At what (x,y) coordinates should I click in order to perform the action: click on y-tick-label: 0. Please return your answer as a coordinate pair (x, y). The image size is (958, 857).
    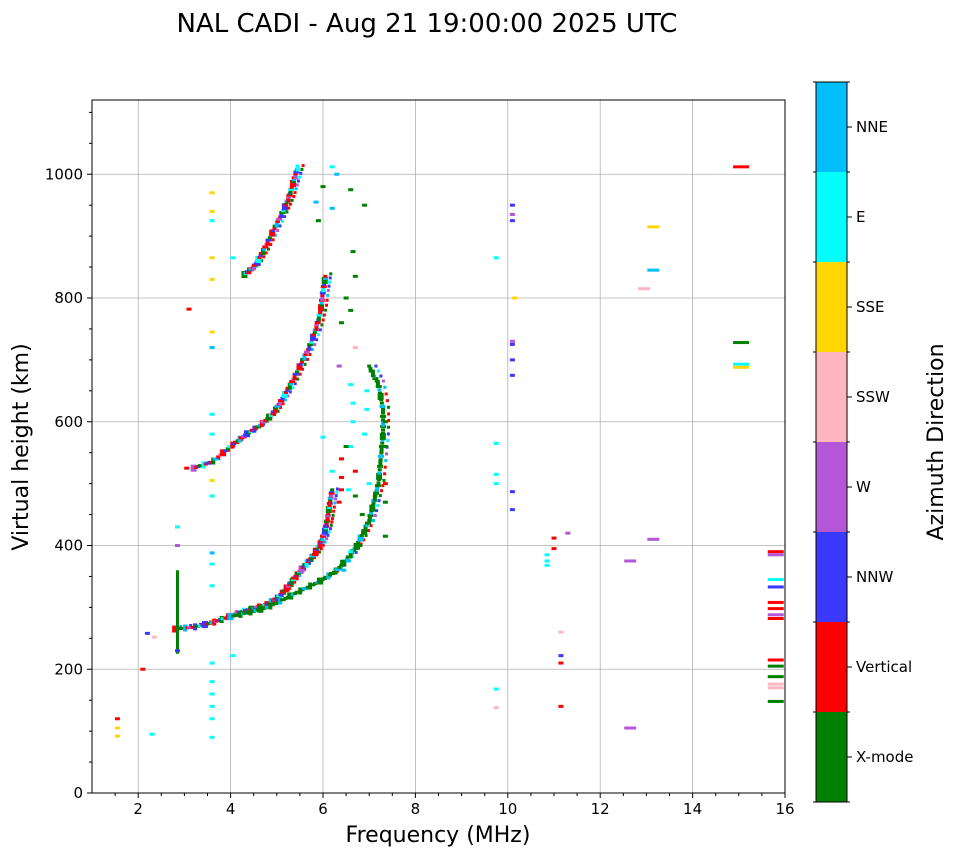
    Looking at the image, I should click on (78, 793).